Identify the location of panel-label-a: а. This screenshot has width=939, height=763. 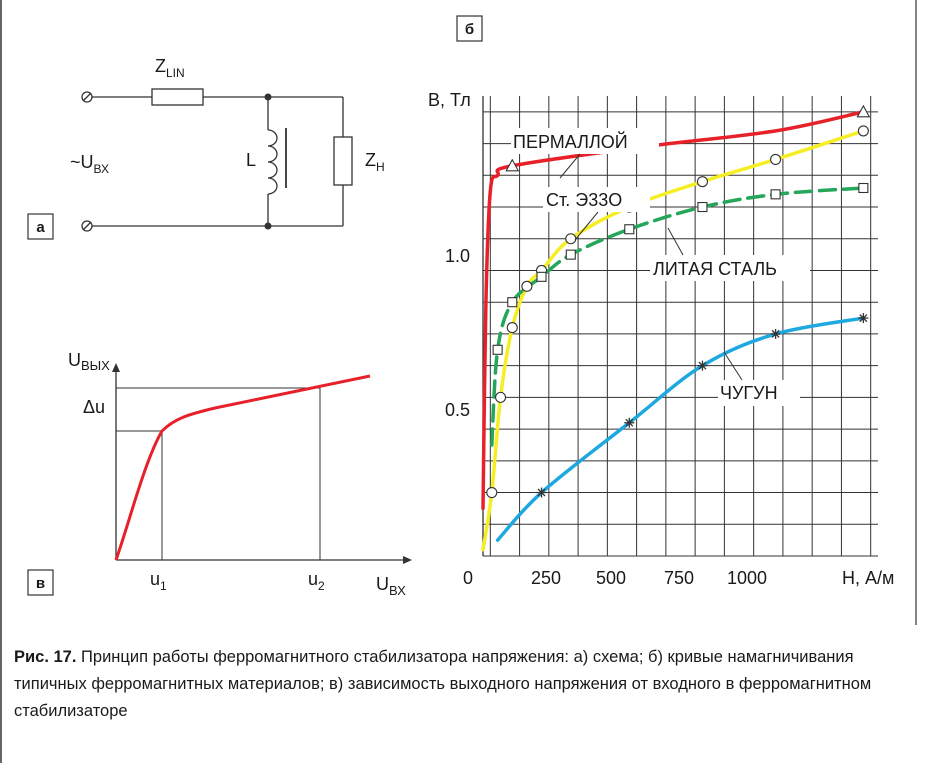
(40, 227).